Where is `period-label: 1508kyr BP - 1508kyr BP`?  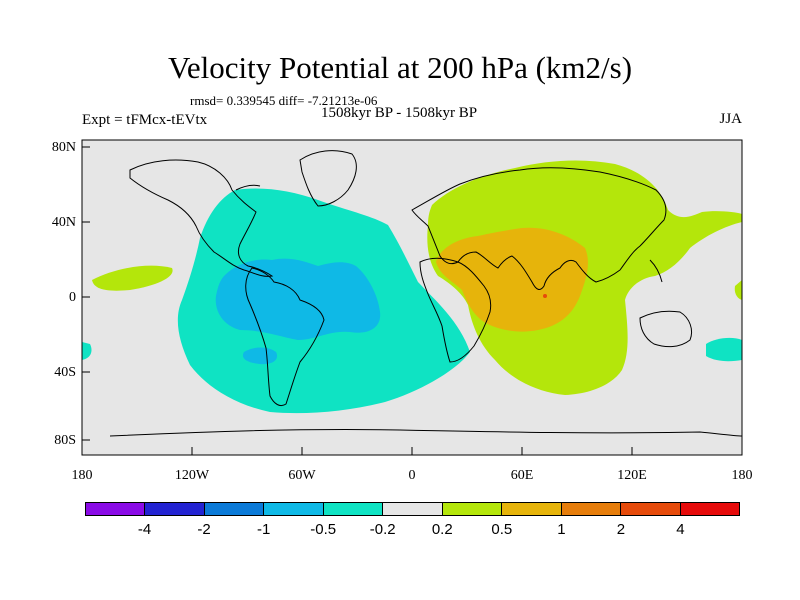
period-label: 1508kyr BP - 1508kyr BP is located at coordinates (399, 113).